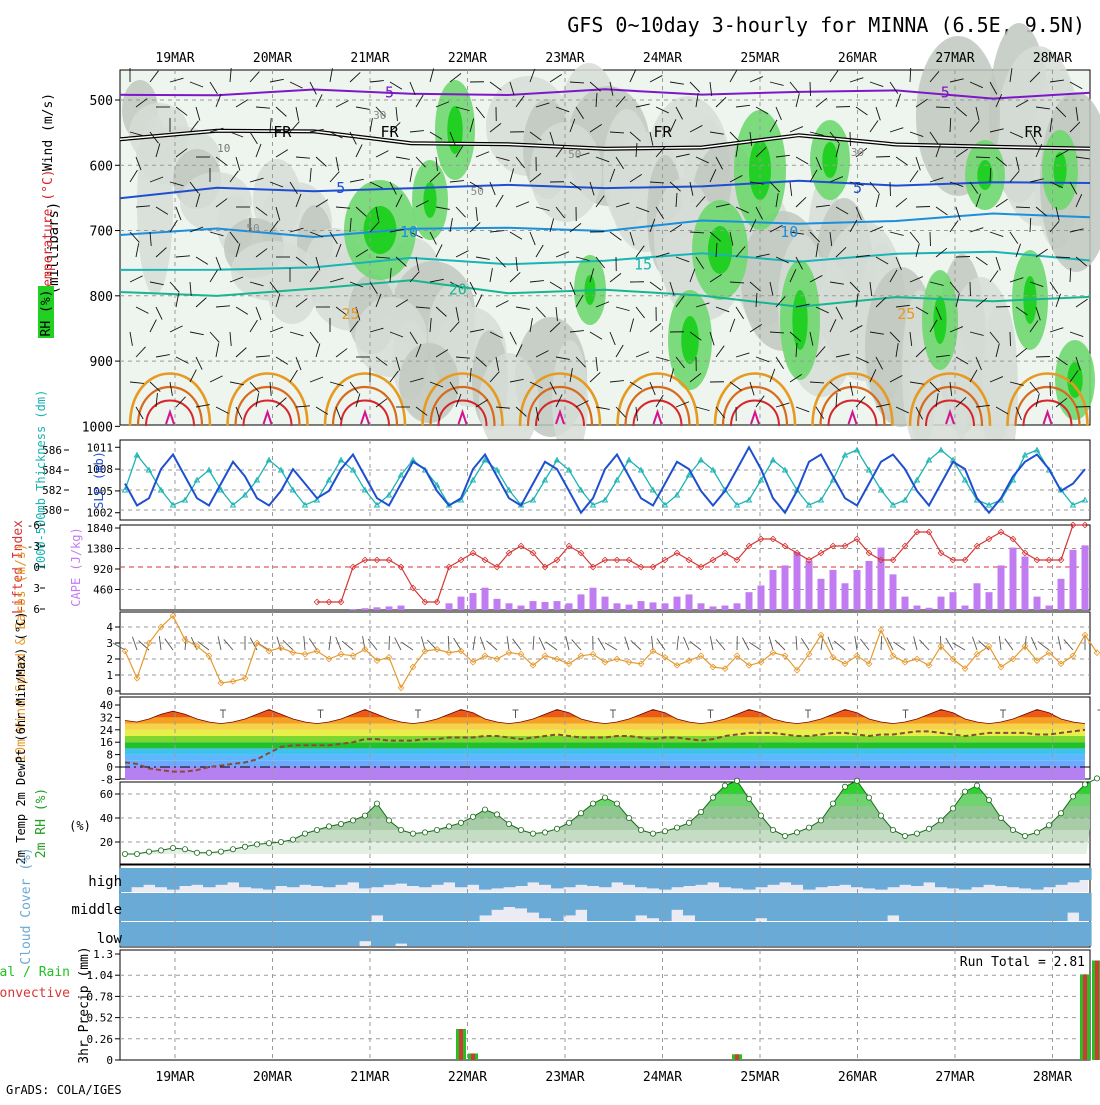  What do you see at coordinates (1052, 1077) in the screenshot?
I see `date-label-bottom: 28MAR` at bounding box center [1052, 1077].